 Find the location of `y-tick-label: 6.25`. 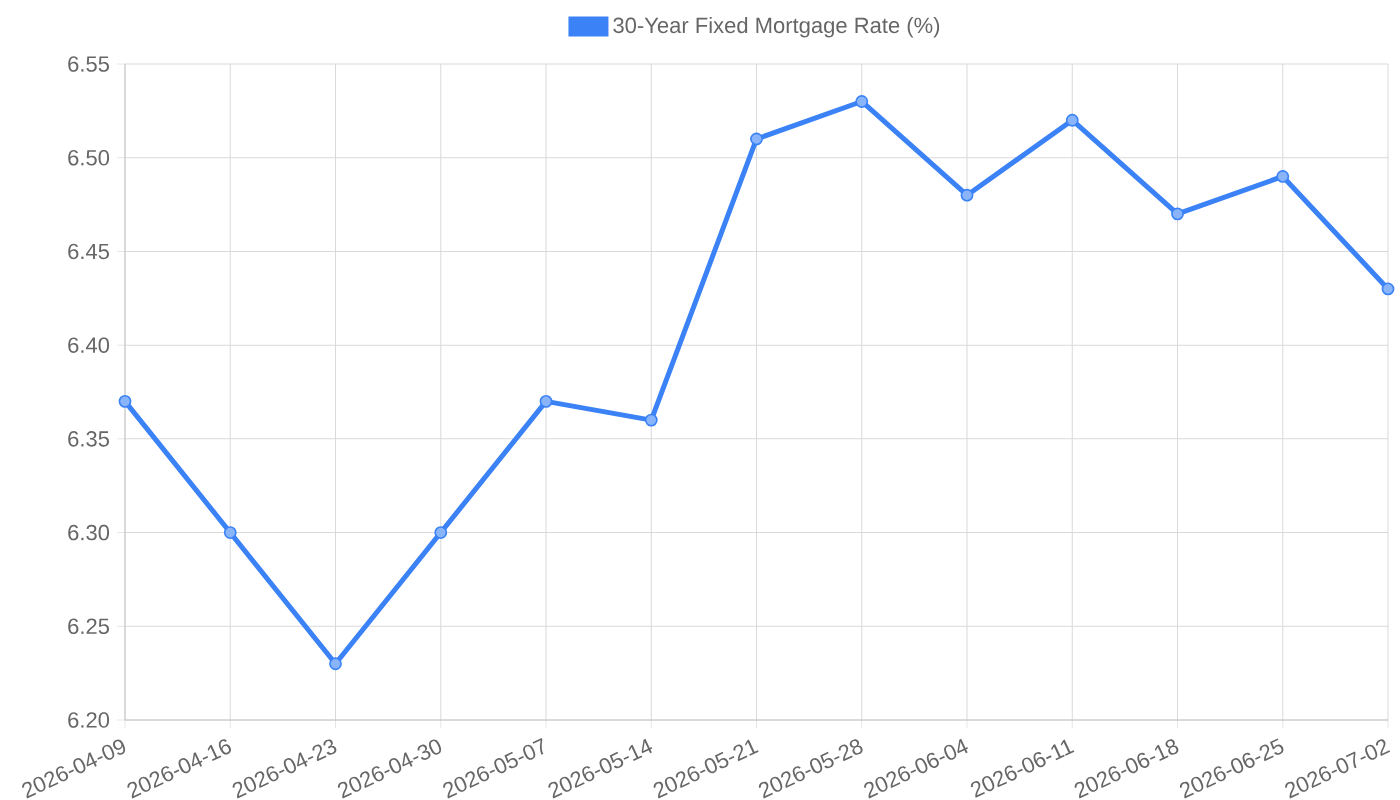

y-tick-label: 6.25 is located at coordinates (88, 626).